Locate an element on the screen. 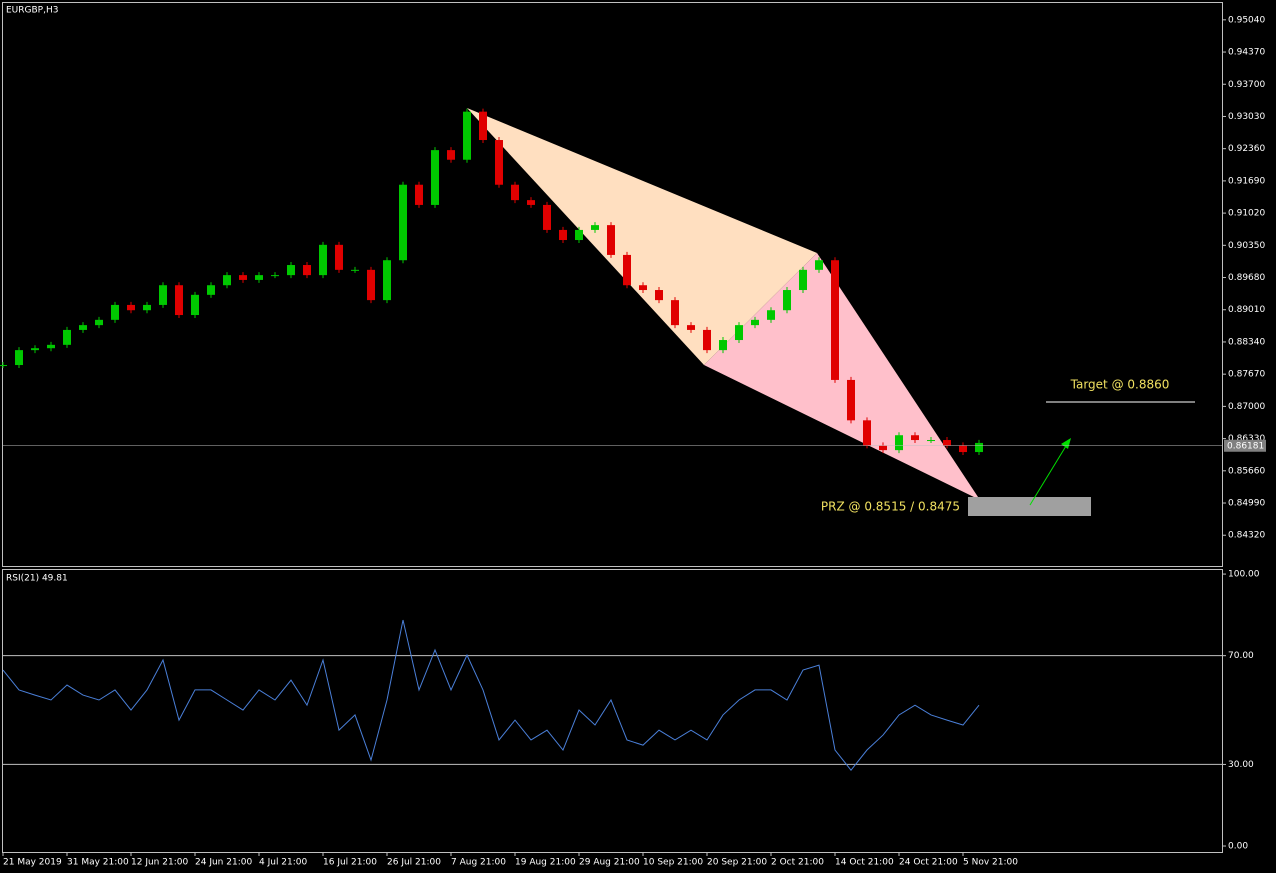  y-tick-label: 0.00 is located at coordinates (1238, 847).